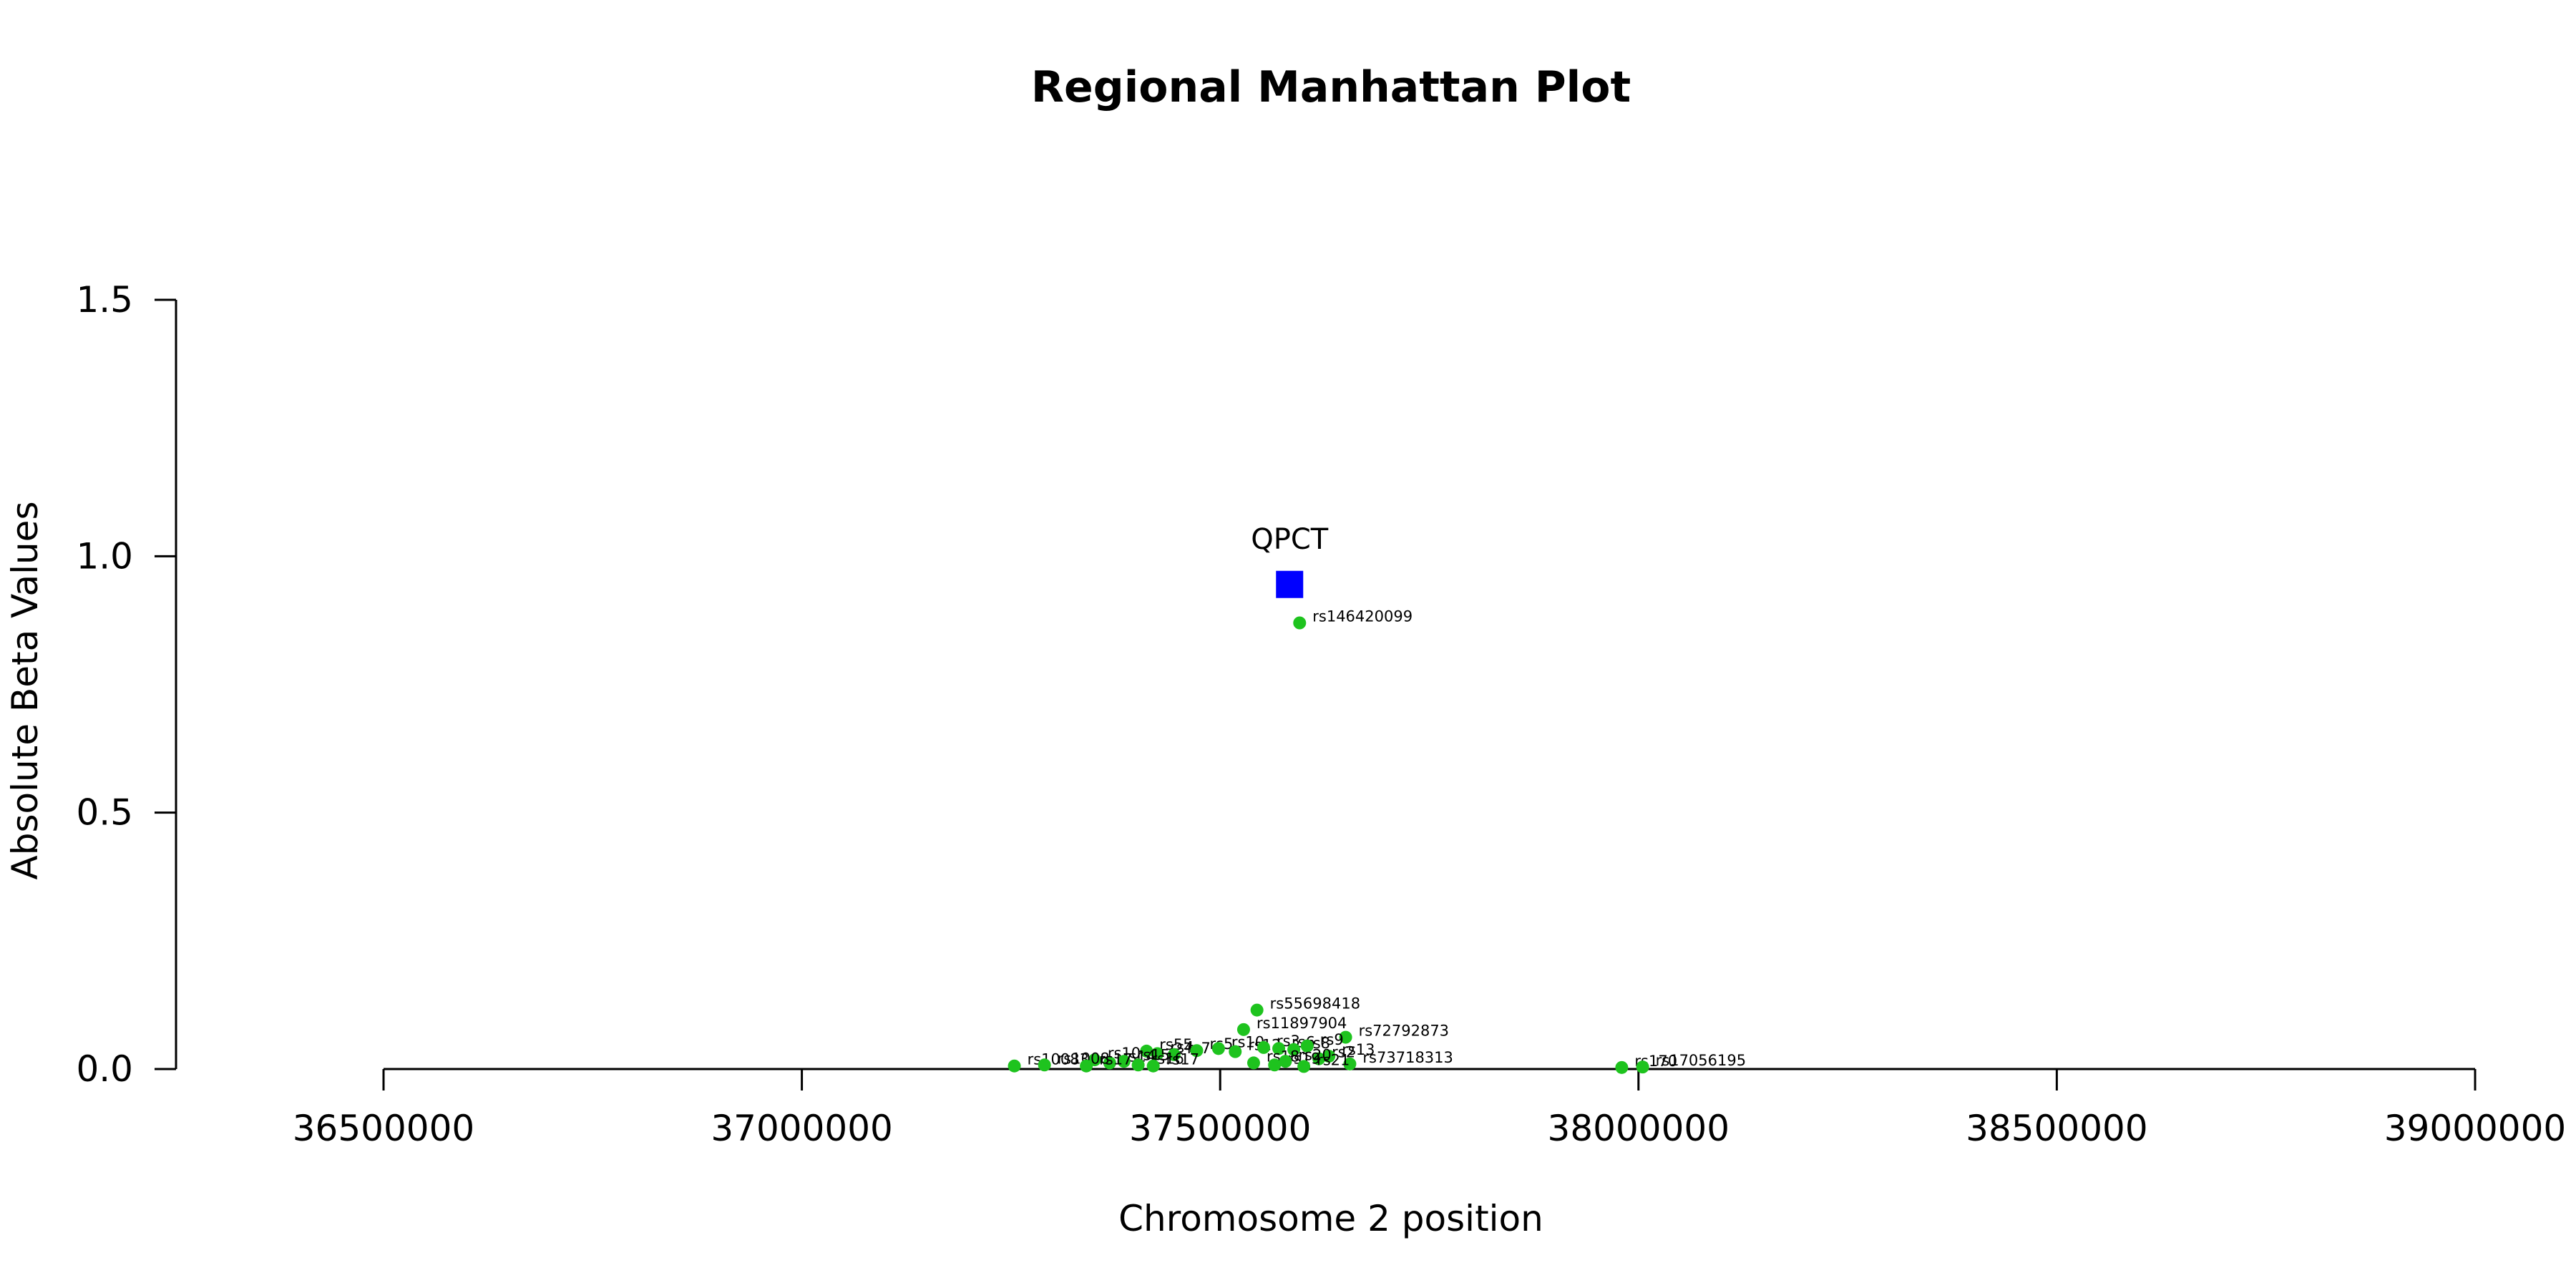 The height and width of the screenshot is (1288, 2576). I want to click on snp-label: rs21, so click(1333, 1059).